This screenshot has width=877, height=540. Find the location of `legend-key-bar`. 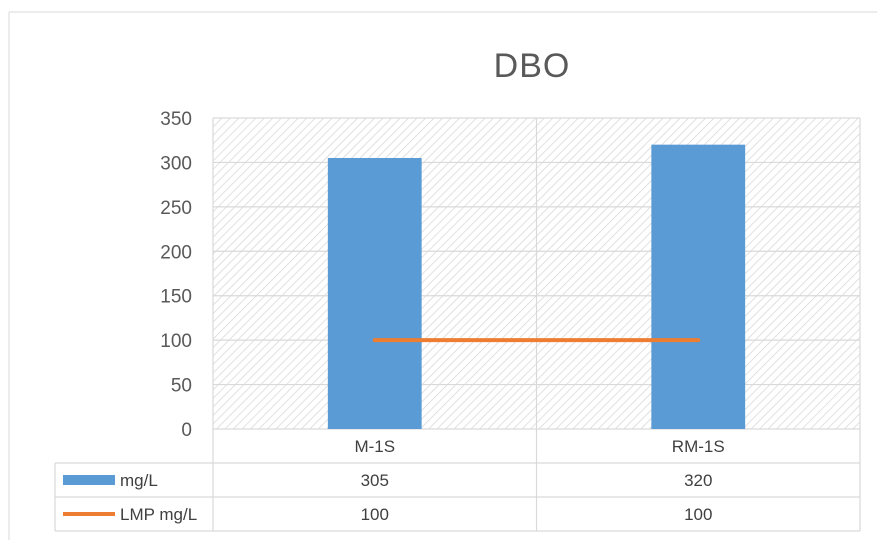

legend-key-bar is located at coordinates (89, 480).